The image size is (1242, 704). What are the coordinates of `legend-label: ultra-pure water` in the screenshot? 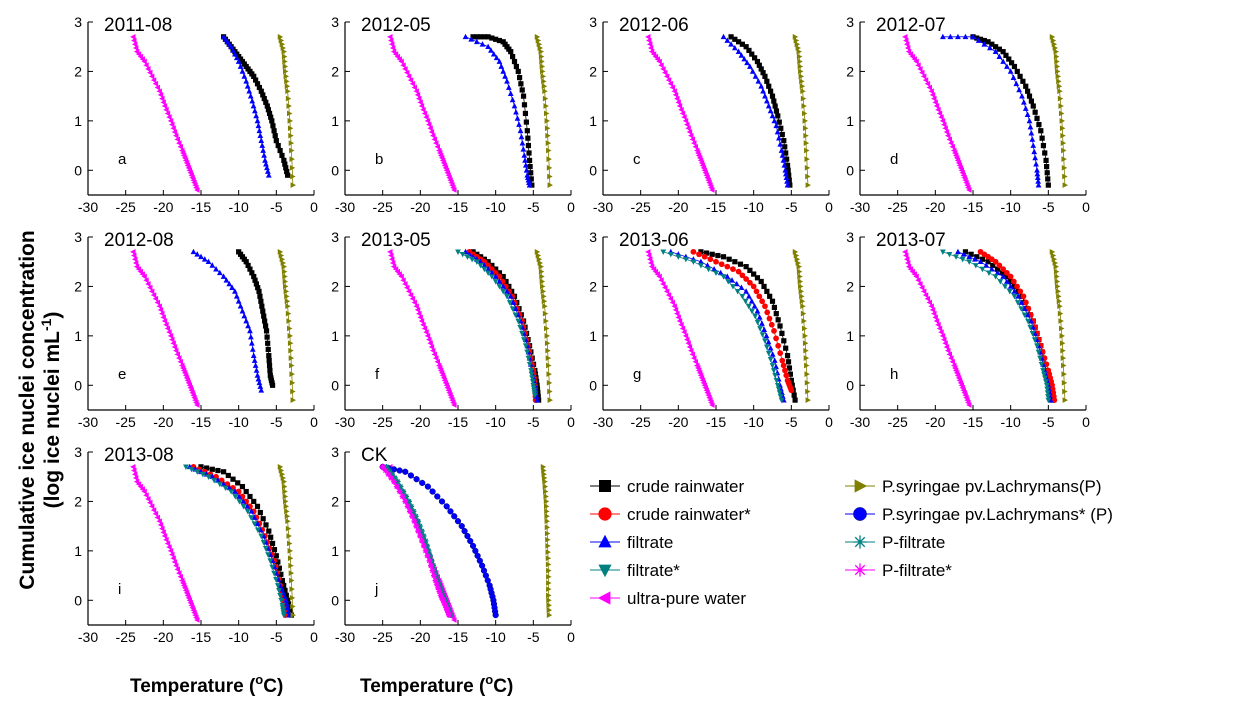 It's located at (686, 598).